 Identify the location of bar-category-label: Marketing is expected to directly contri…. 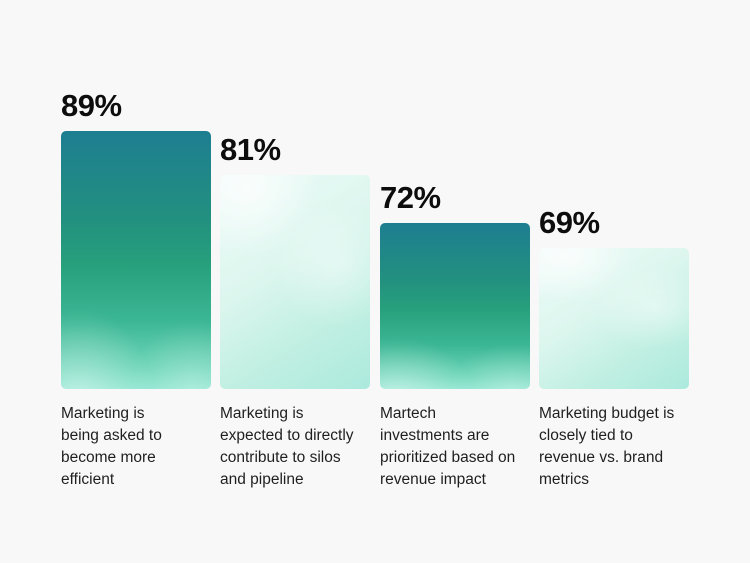
(287, 446).